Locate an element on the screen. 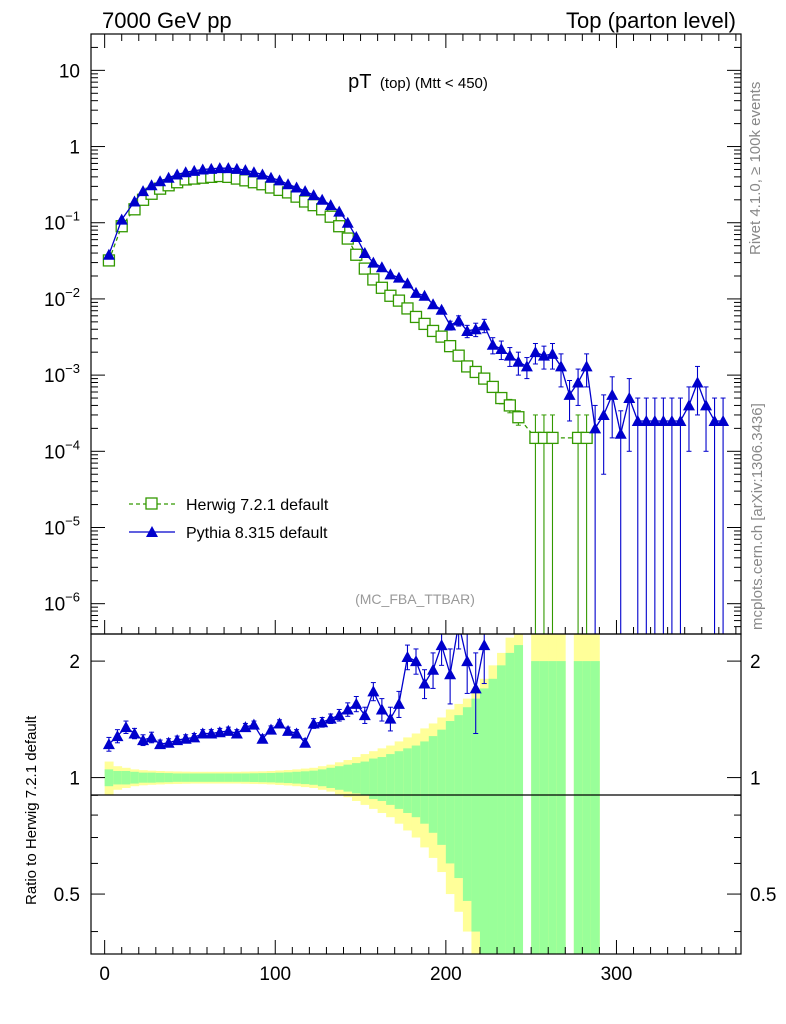 This screenshot has width=786, height=1024. legend-pythia-marker is located at coordinates (152, 531).